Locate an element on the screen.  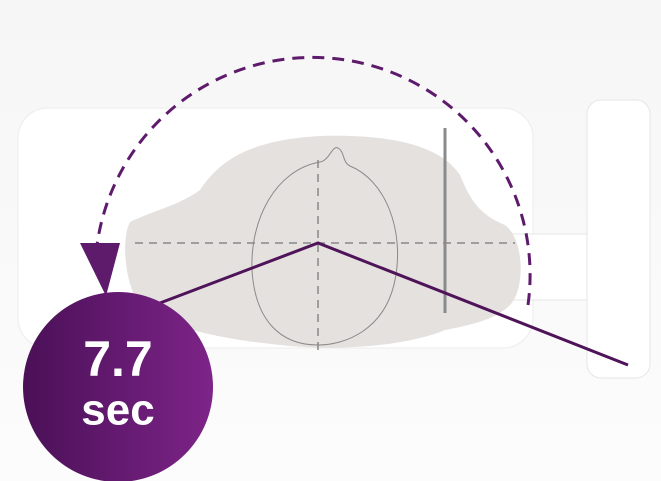
stand is located at coordinates (618, 239).